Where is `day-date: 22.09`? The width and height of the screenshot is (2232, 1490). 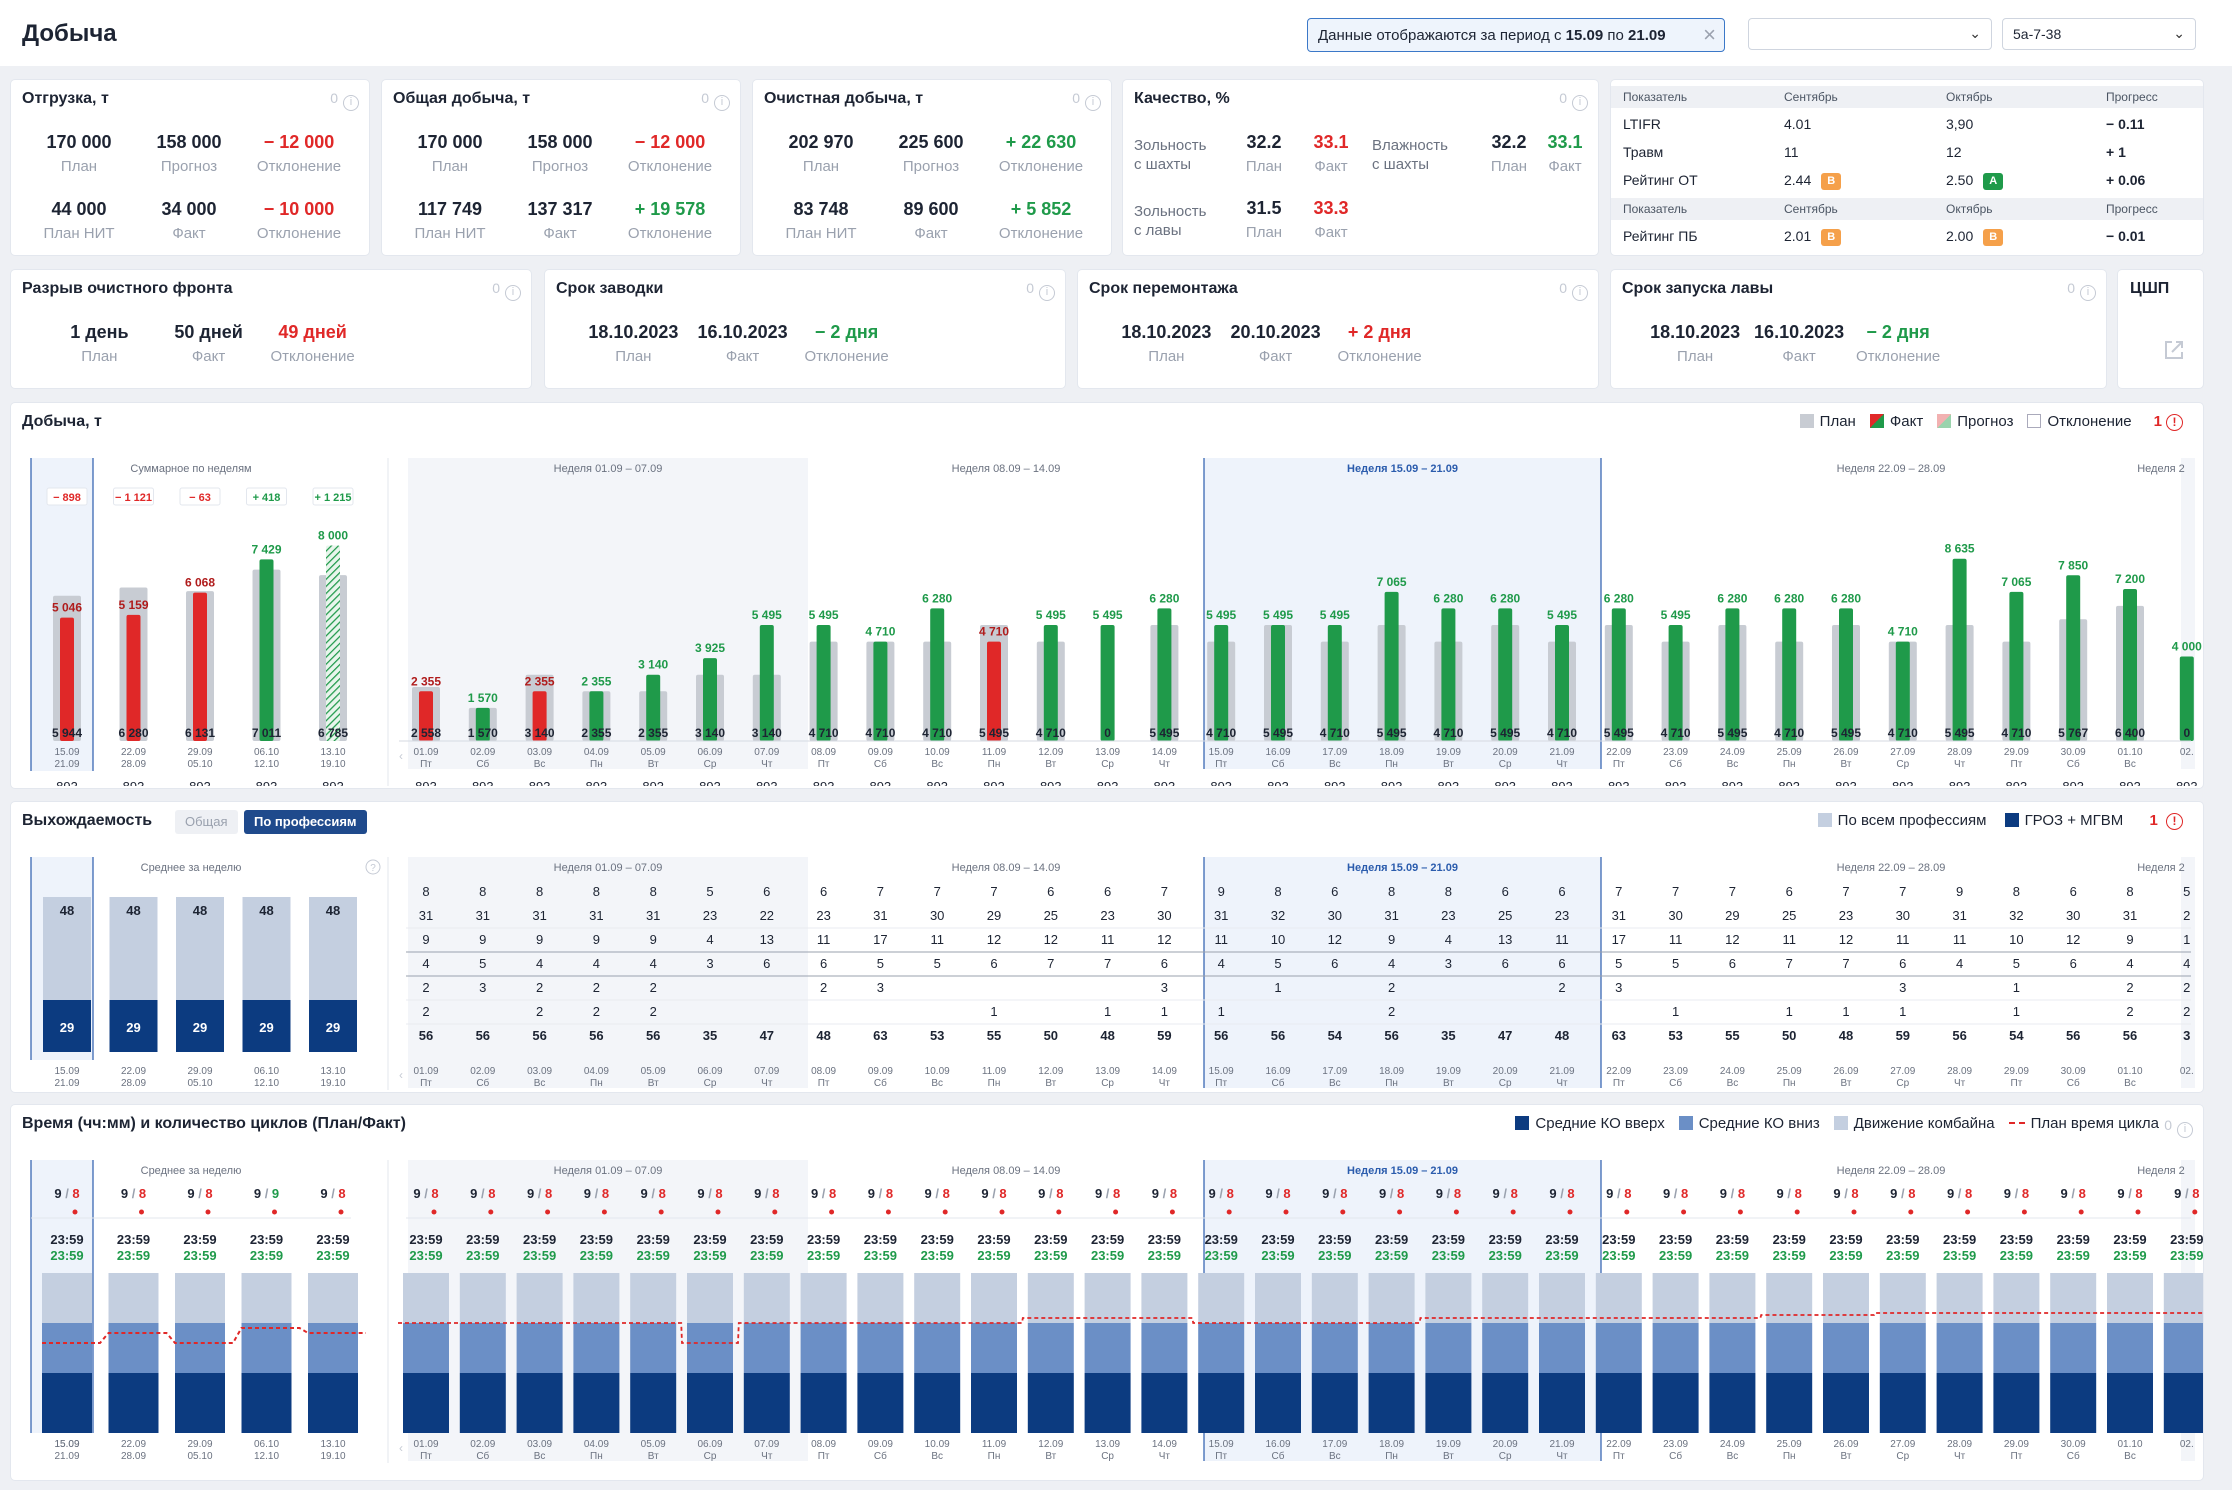 day-date: 22.09 is located at coordinates (1618, 1071).